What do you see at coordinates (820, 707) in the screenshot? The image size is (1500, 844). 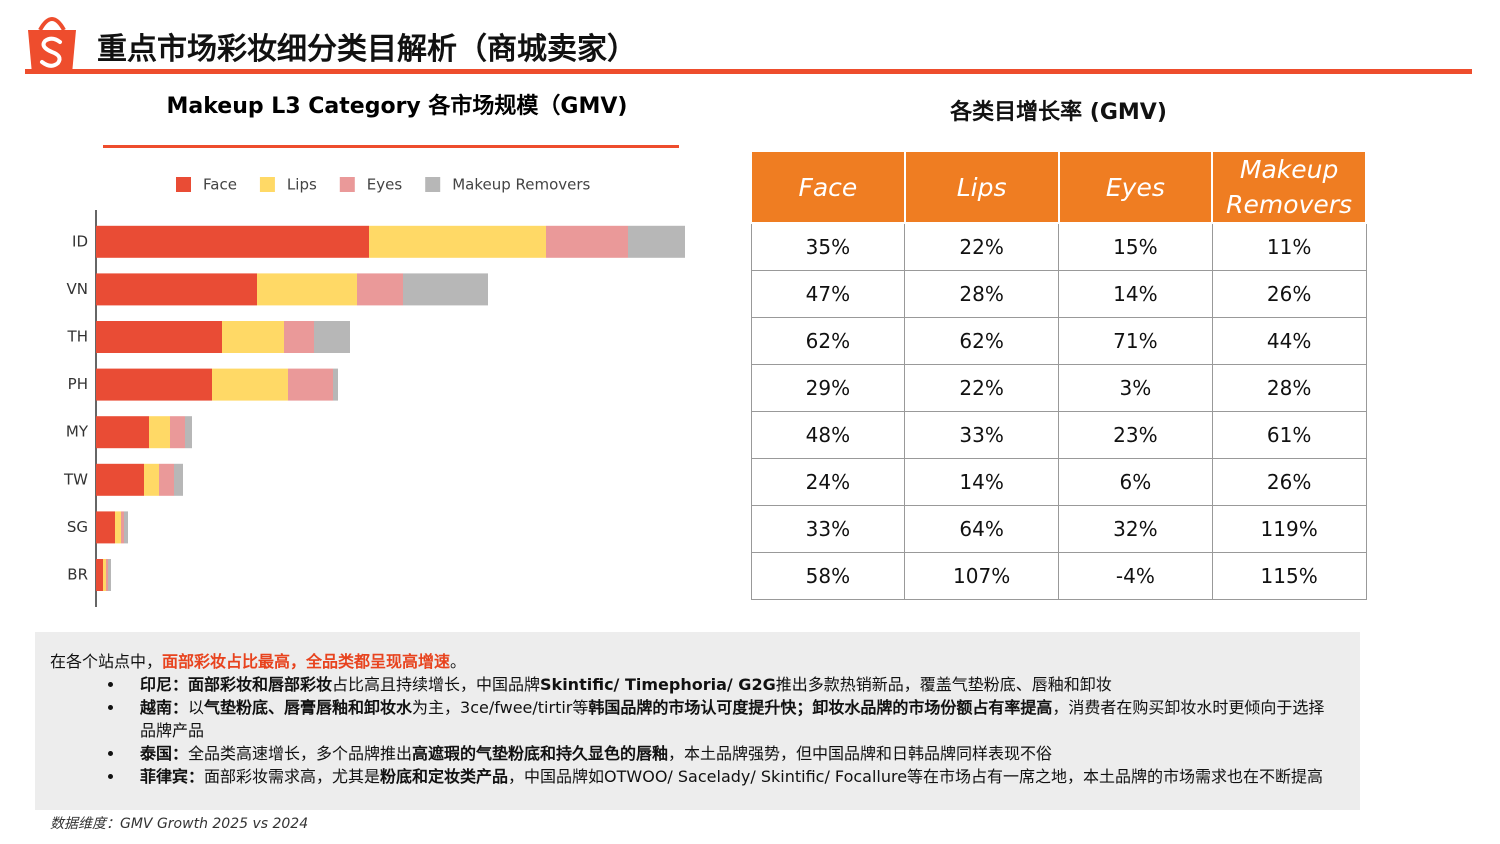 I see `note-text: 韩国品牌的市场认可度提升快；卸妆水品牌的市场份额占有率提高` at bounding box center [820, 707].